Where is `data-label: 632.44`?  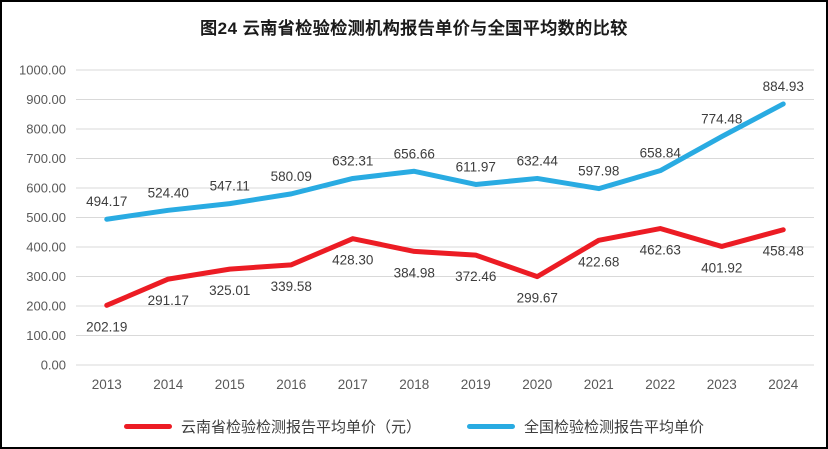 data-label: 632.44 is located at coordinates (538, 160).